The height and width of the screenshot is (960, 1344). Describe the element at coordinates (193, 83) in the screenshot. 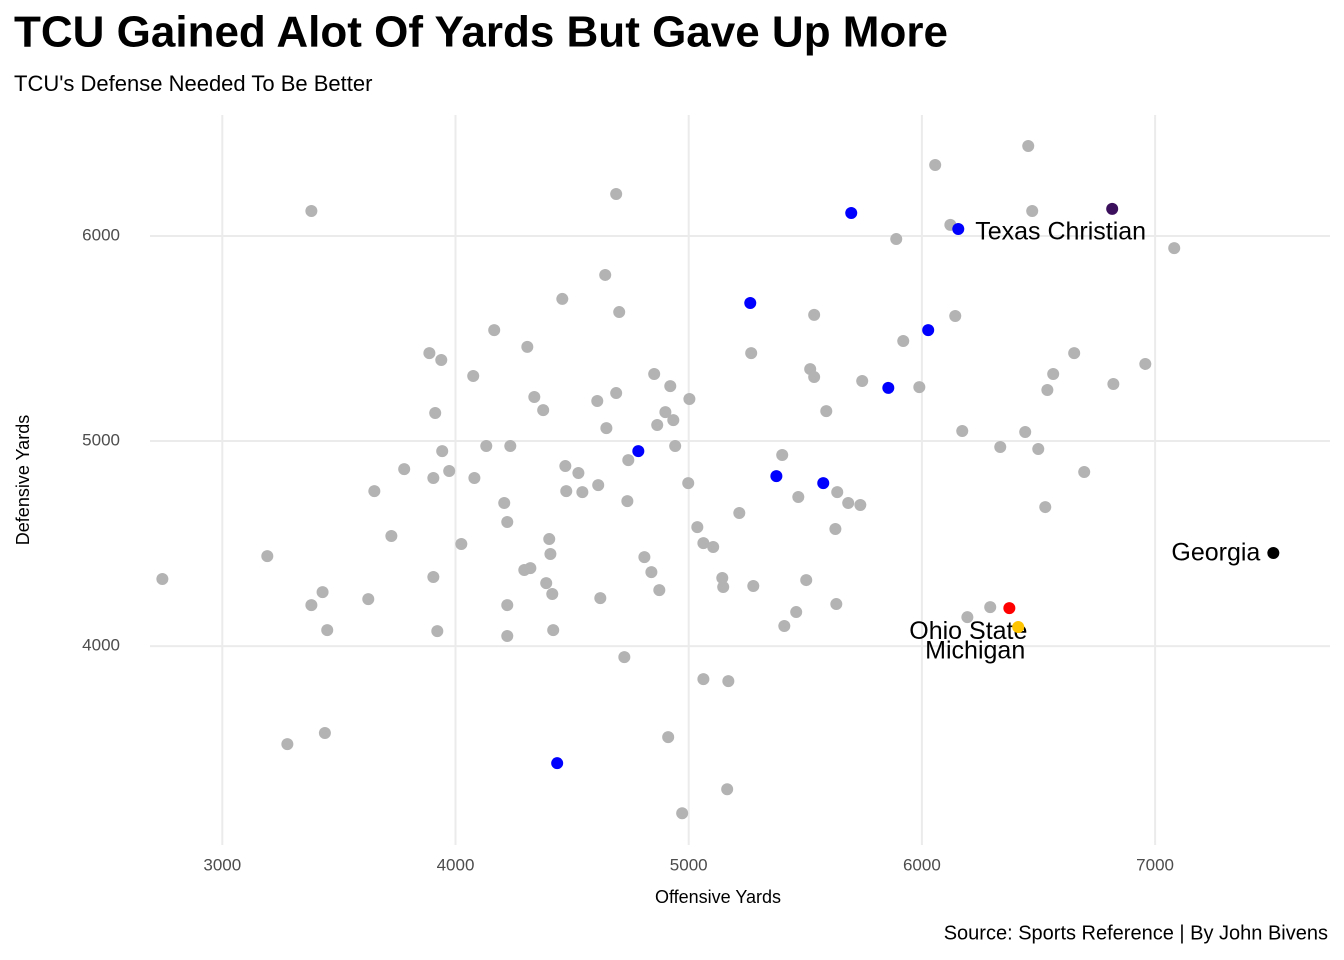

I see `chart-subtitle: TCU's Defense Needed To Be Better` at that location.